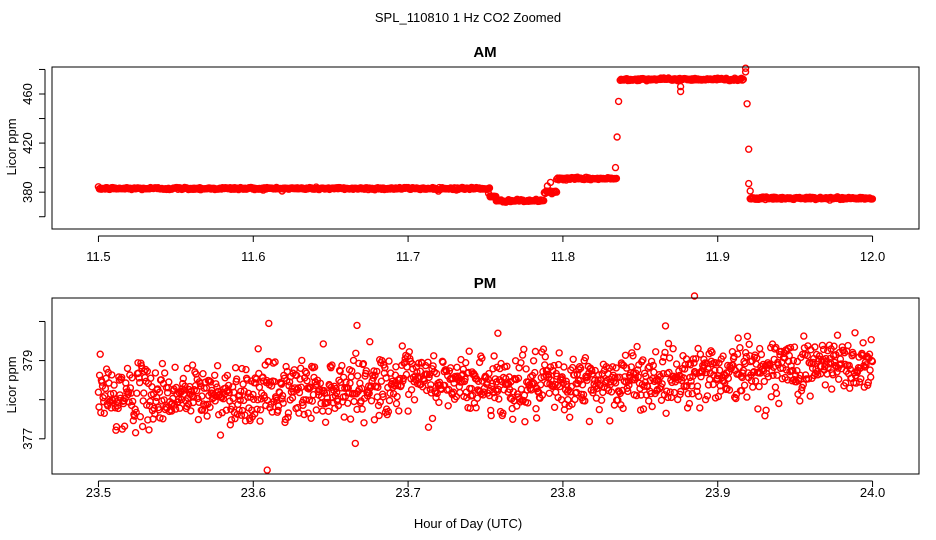  What do you see at coordinates (98, 256) in the screenshot?
I see `am-x-tick-label: 11.5` at bounding box center [98, 256].